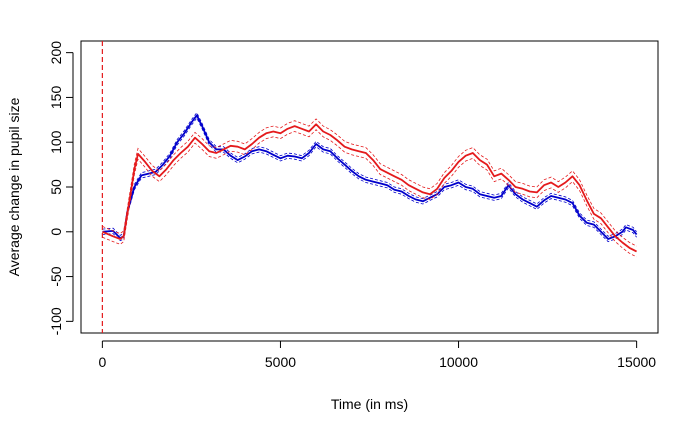 The image size is (700, 432). What do you see at coordinates (56, 53) in the screenshot?
I see `y-tick-label: 200` at bounding box center [56, 53].